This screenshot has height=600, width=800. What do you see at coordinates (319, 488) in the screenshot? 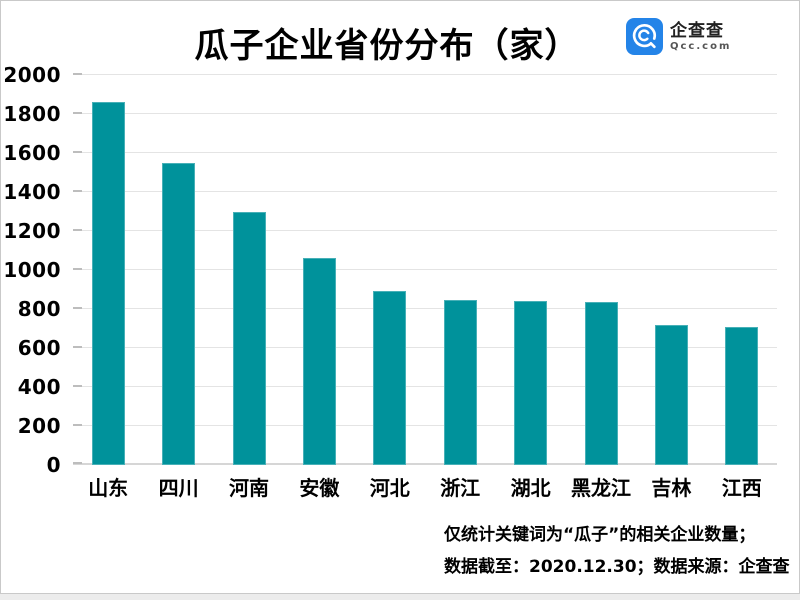
I see `x-tick-label-安徽: 安徽` at bounding box center [319, 488].